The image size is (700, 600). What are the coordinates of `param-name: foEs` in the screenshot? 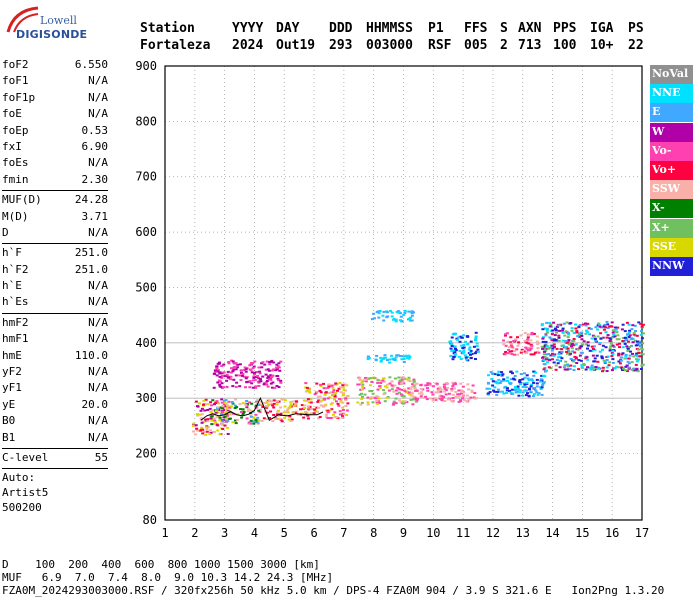 It's located at (15, 163).